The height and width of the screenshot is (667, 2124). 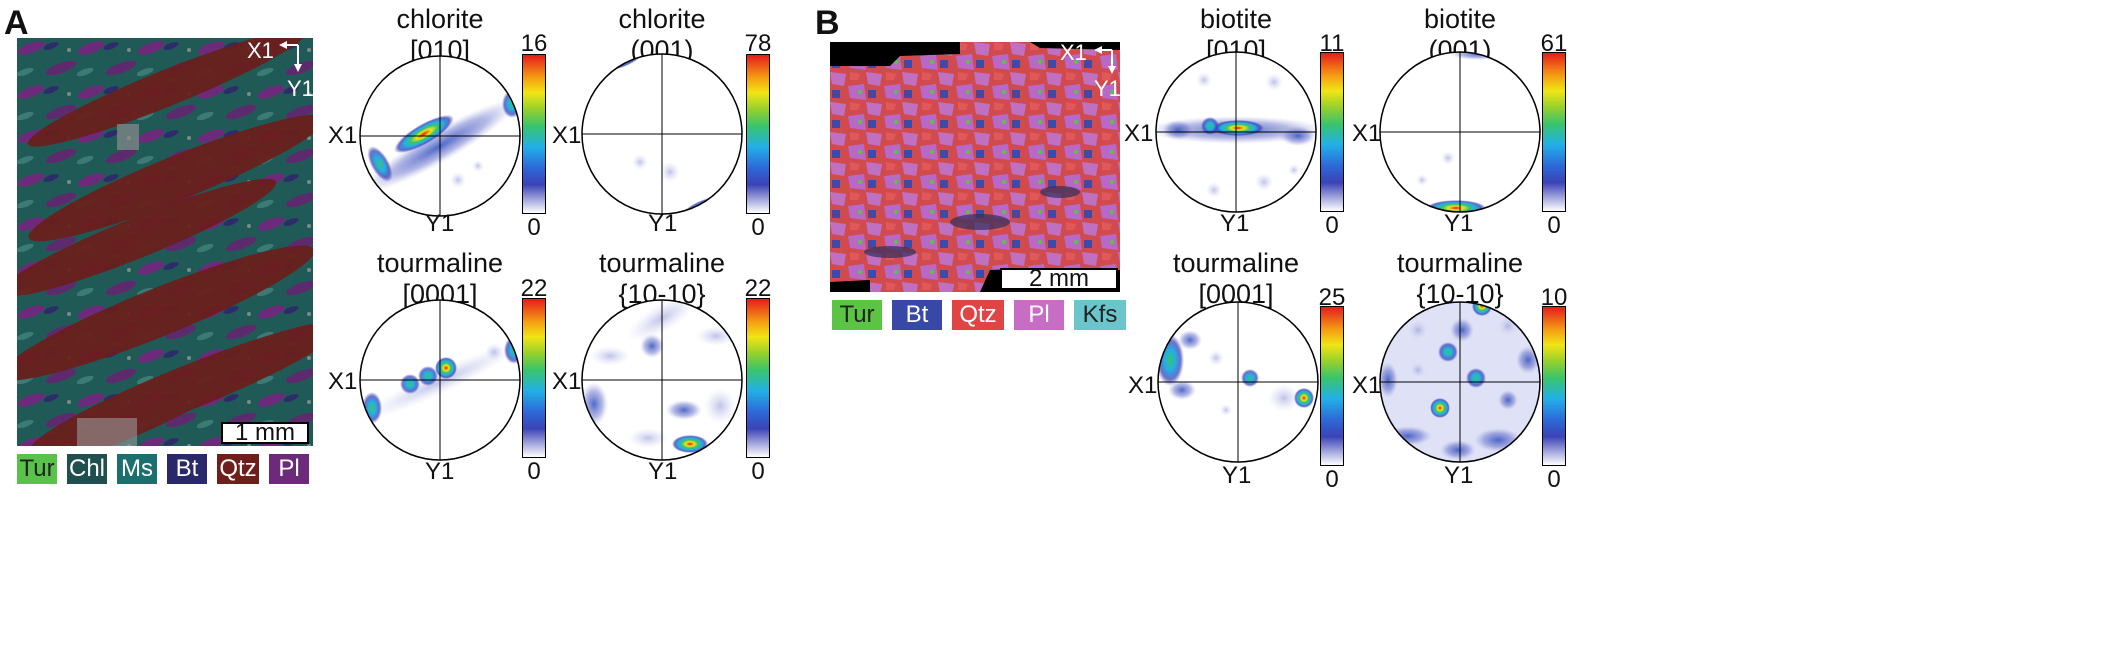 What do you see at coordinates (534, 288) in the screenshot?
I see `pf-a3-colorbar-max: 22` at bounding box center [534, 288].